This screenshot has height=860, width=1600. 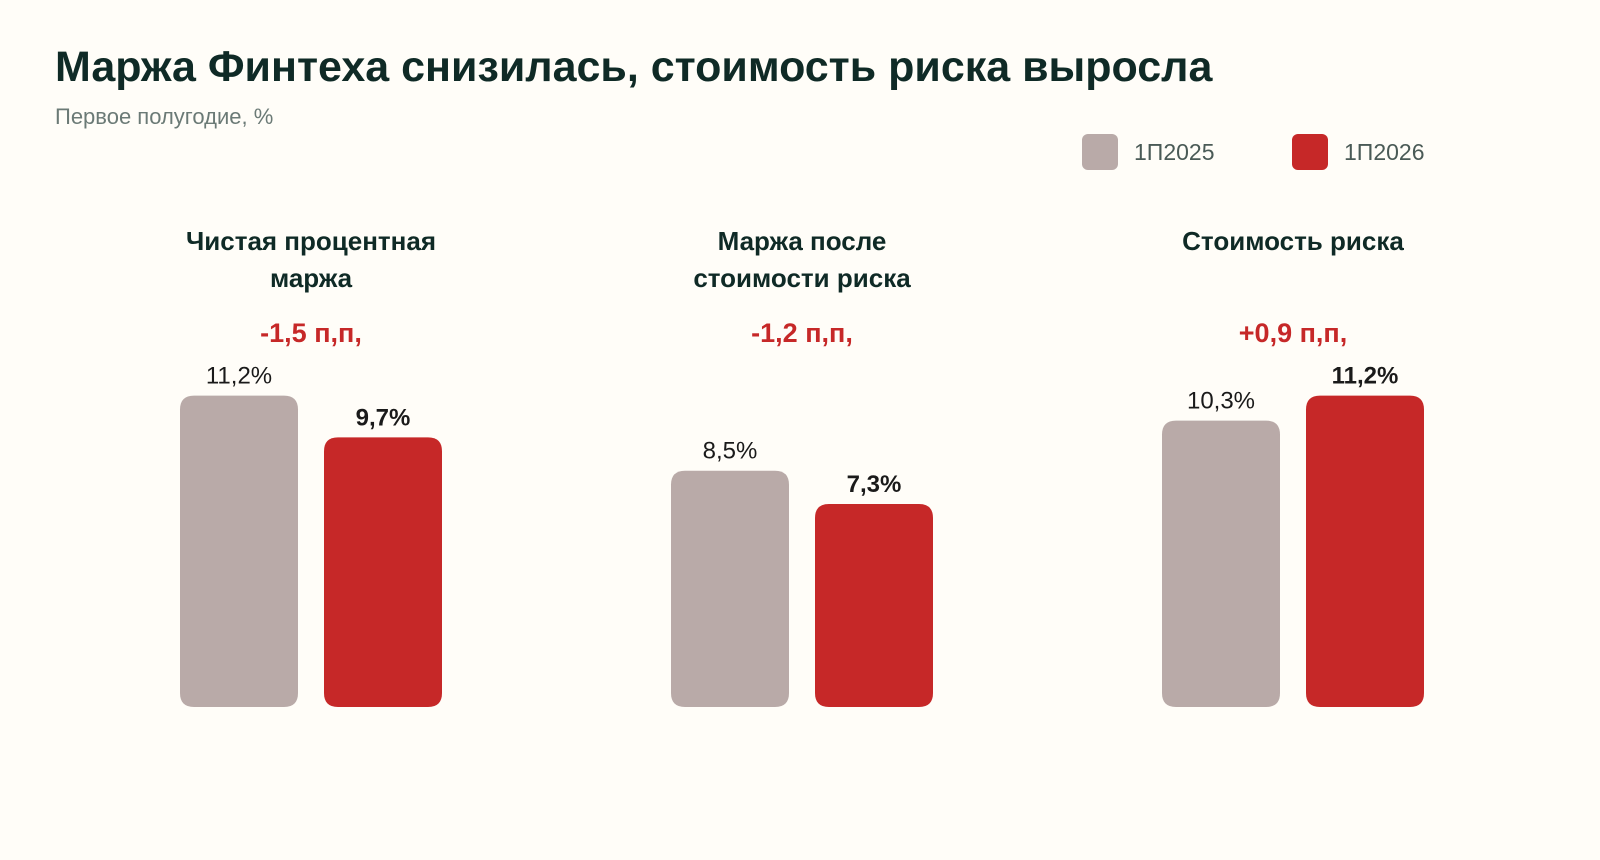 What do you see at coordinates (802, 241) in the screenshot?
I see `category-label-2-line-1: Маржа после` at bounding box center [802, 241].